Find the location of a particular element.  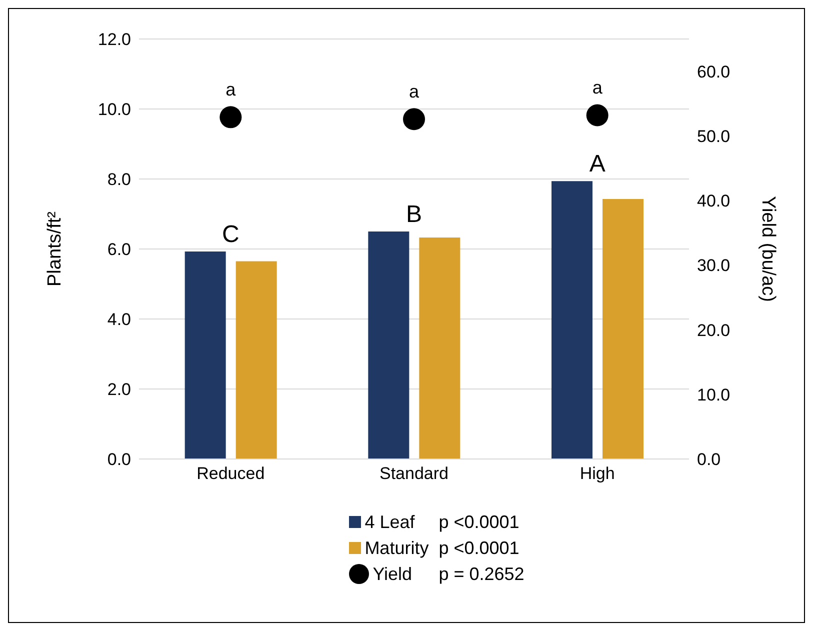

x-tick-label: Standard is located at coordinates (414, 474).